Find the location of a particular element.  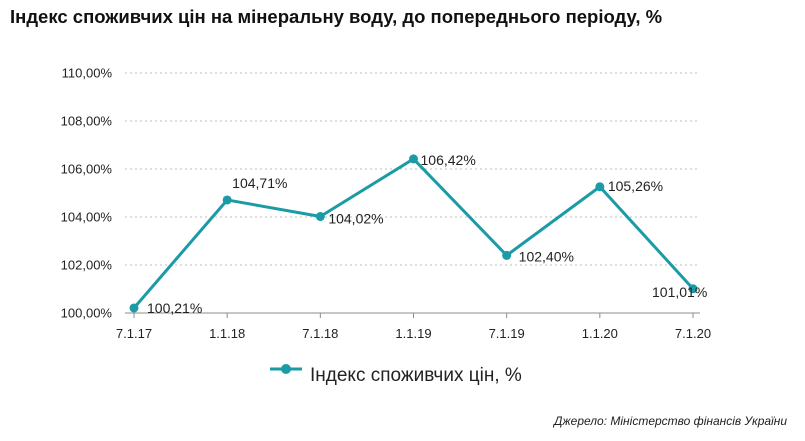

x-tick-label: 1.1.18 is located at coordinates (227, 333).